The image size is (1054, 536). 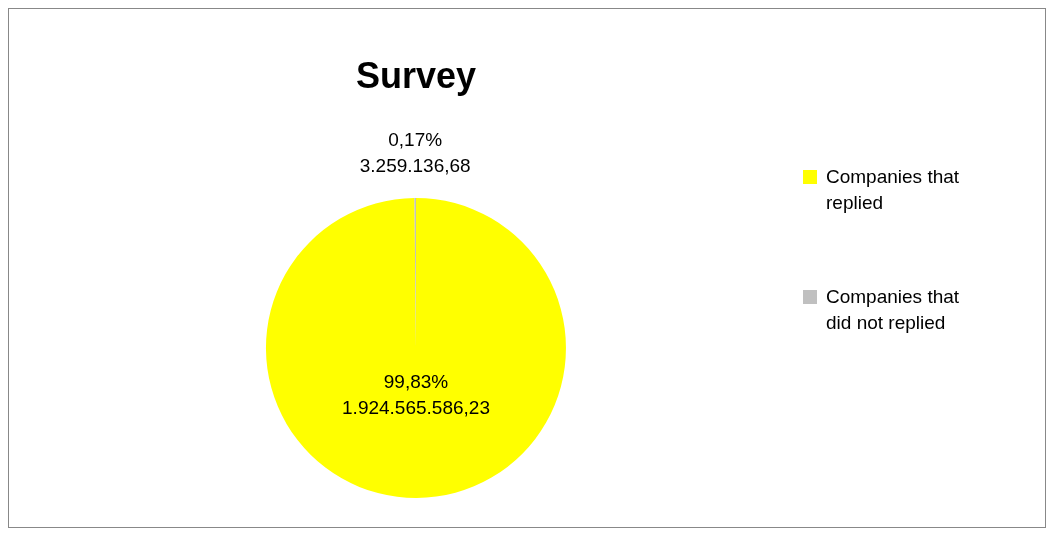 I want to click on chart-title: Survey, so click(x=416, y=75).